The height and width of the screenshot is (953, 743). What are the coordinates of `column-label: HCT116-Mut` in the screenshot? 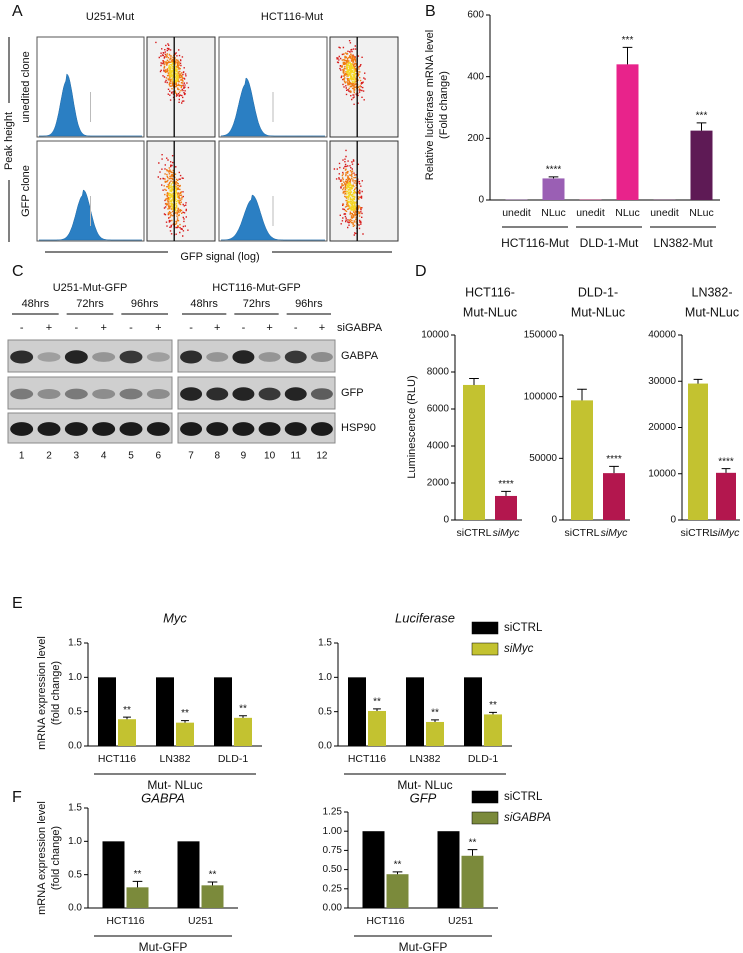 It's located at (292, 17).